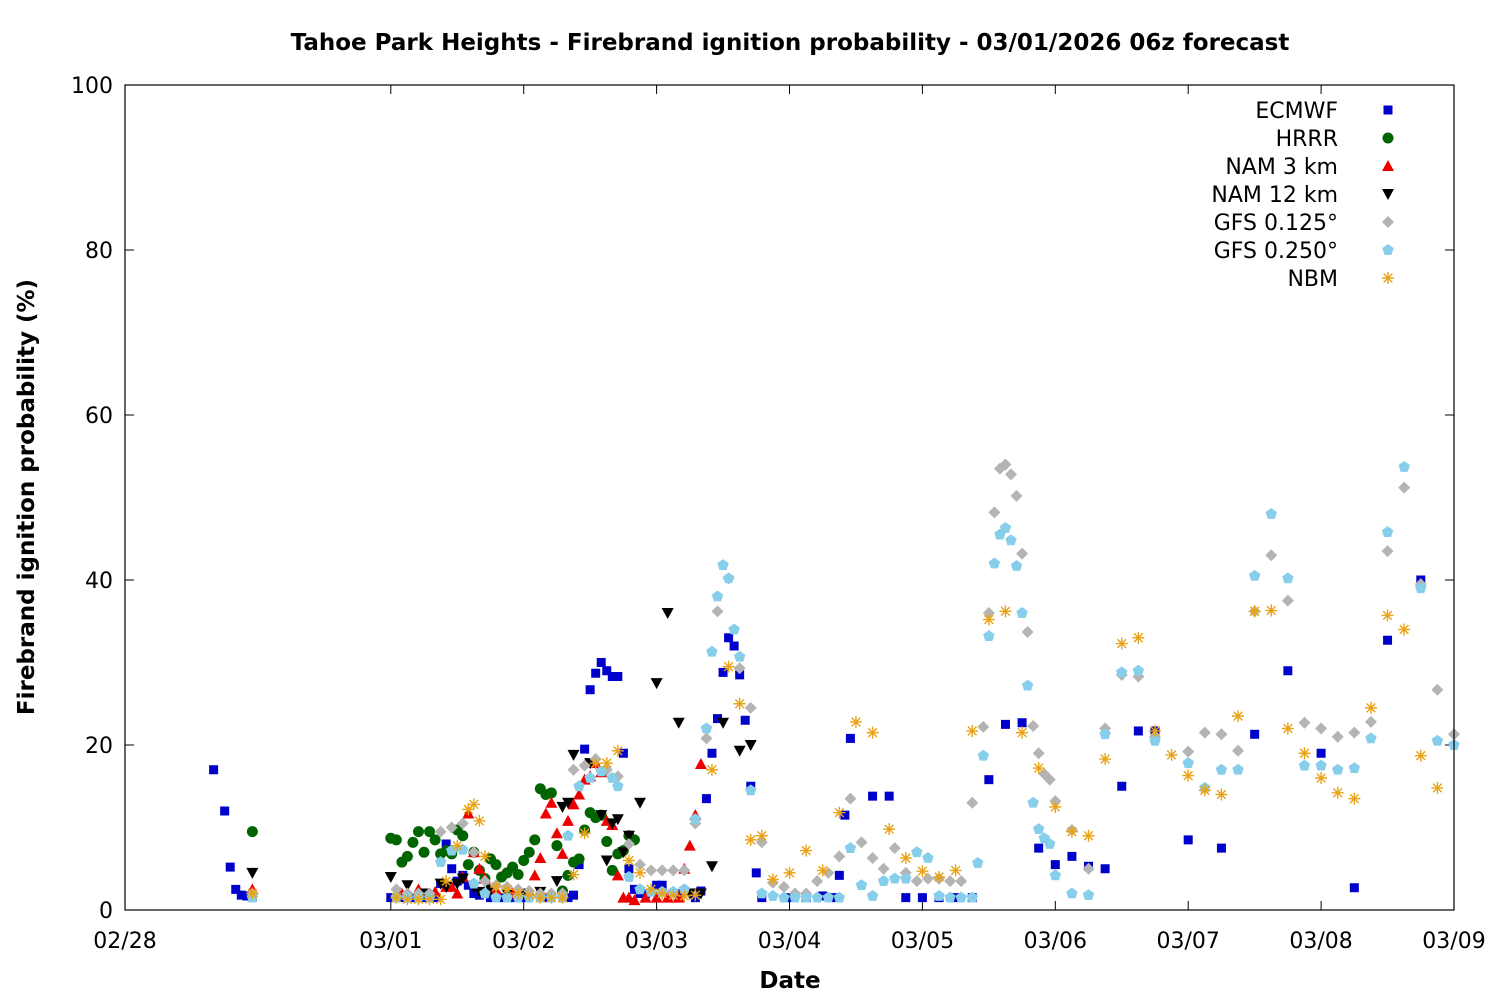 This screenshot has width=1500, height=1000. What do you see at coordinates (92, 86) in the screenshot?
I see `y-tick-label: 100` at bounding box center [92, 86].